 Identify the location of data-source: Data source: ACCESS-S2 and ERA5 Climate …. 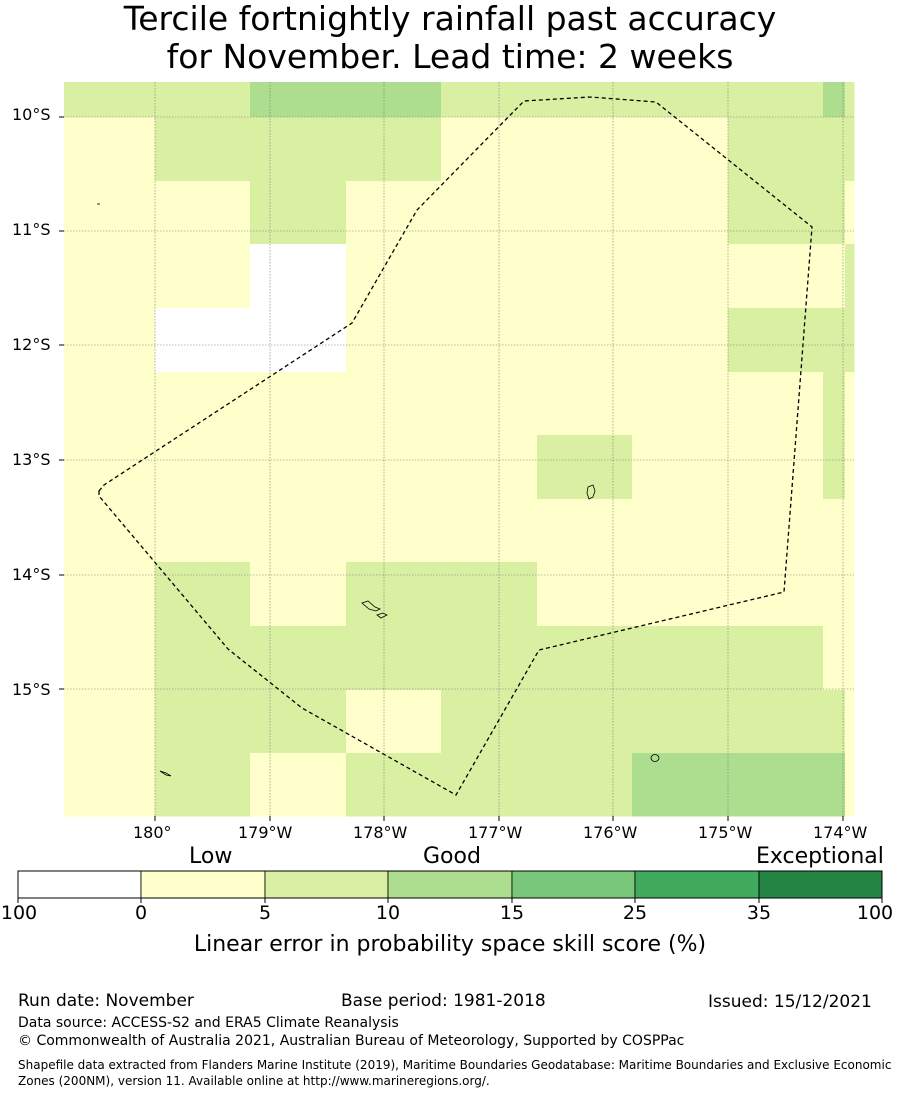
(208, 1023).